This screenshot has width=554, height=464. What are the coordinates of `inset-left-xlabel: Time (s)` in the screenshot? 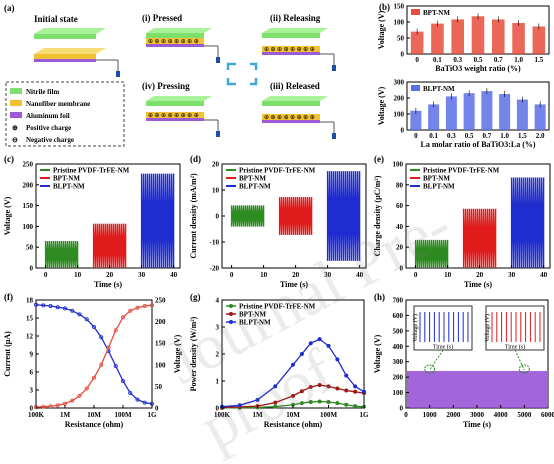 It's located at (443, 347).